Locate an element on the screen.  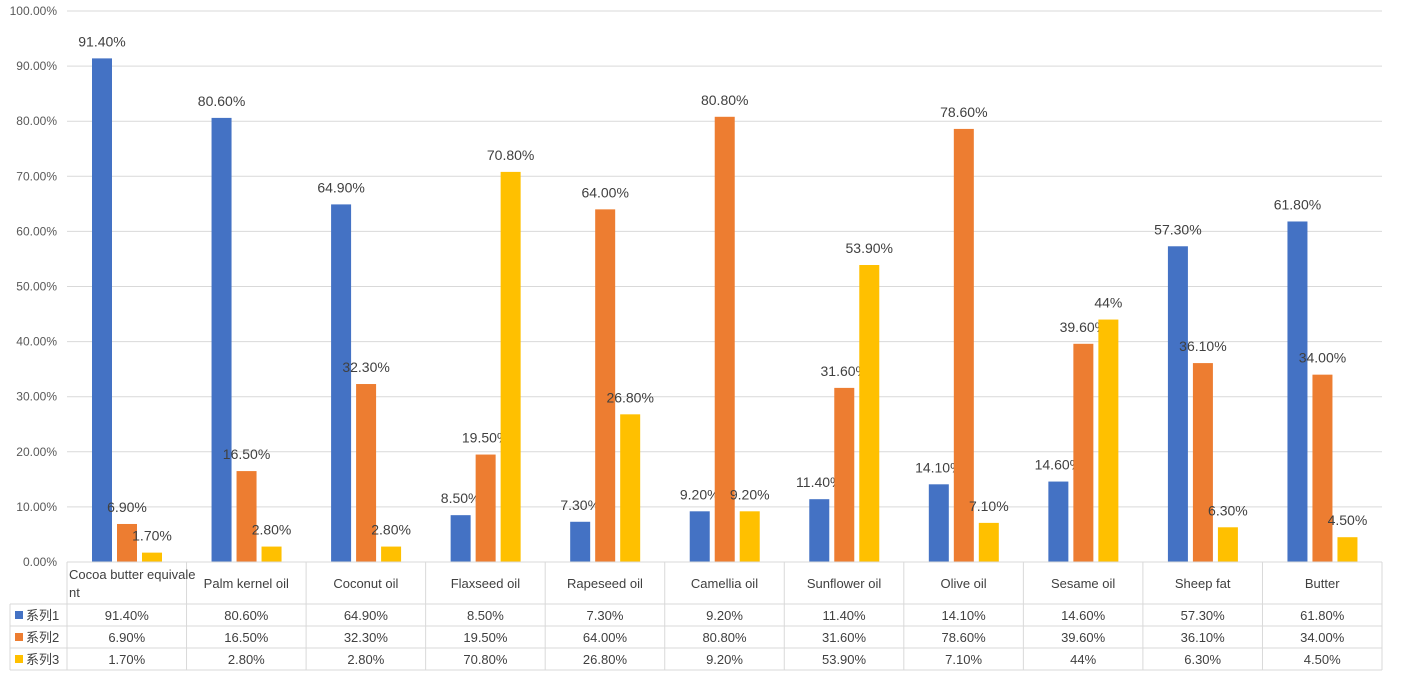
data-label: 4.50% is located at coordinates (1348, 520).